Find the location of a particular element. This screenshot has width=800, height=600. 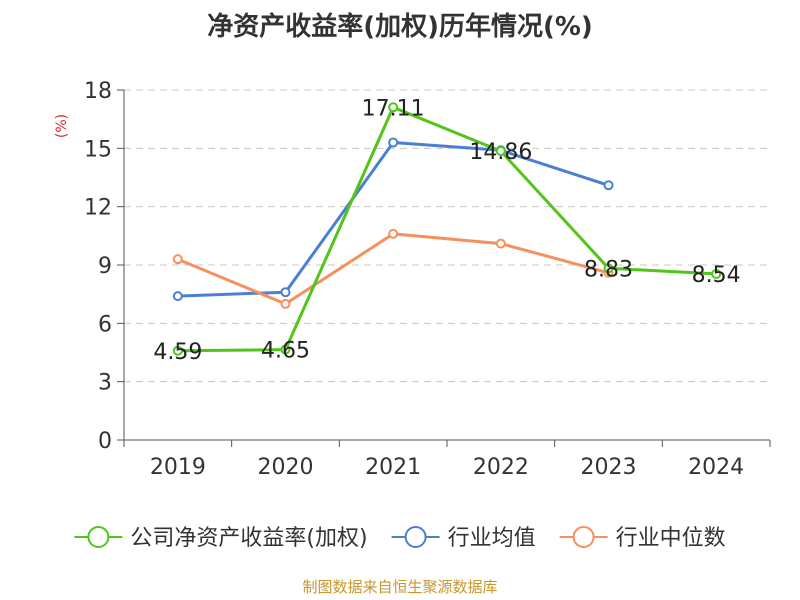

legend-label: 行业中位数 is located at coordinates (671, 538).